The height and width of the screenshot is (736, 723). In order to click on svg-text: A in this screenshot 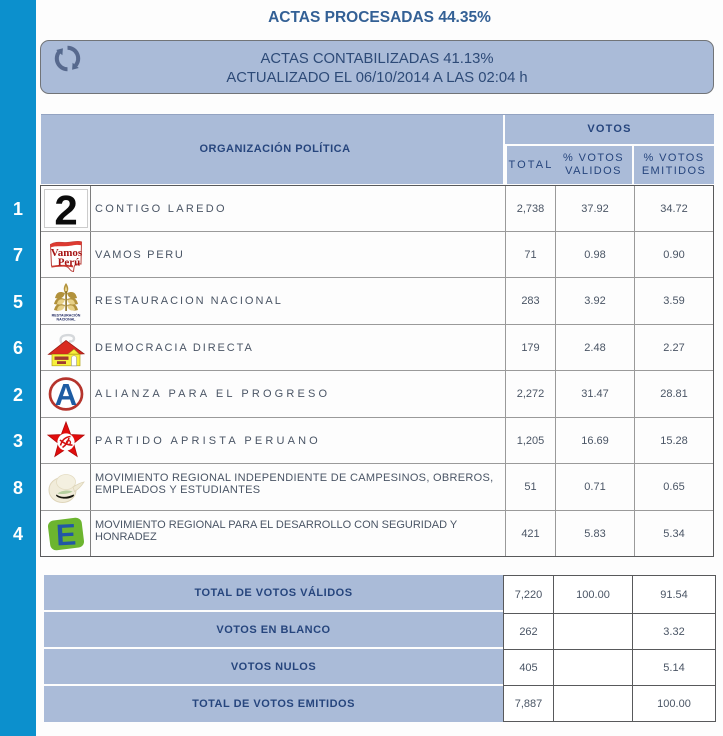, I will do `click(65, 394)`.